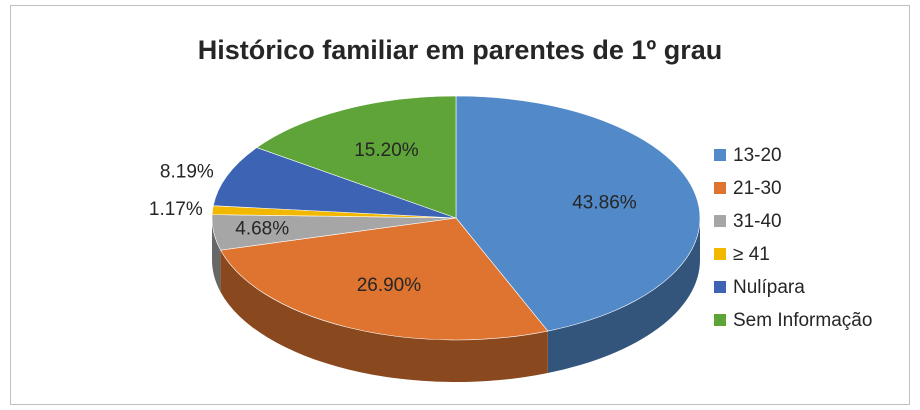 This screenshot has height=410, width=920. Describe the element at coordinates (604, 203) in the screenshot. I see `data-label: 43.86%` at that location.